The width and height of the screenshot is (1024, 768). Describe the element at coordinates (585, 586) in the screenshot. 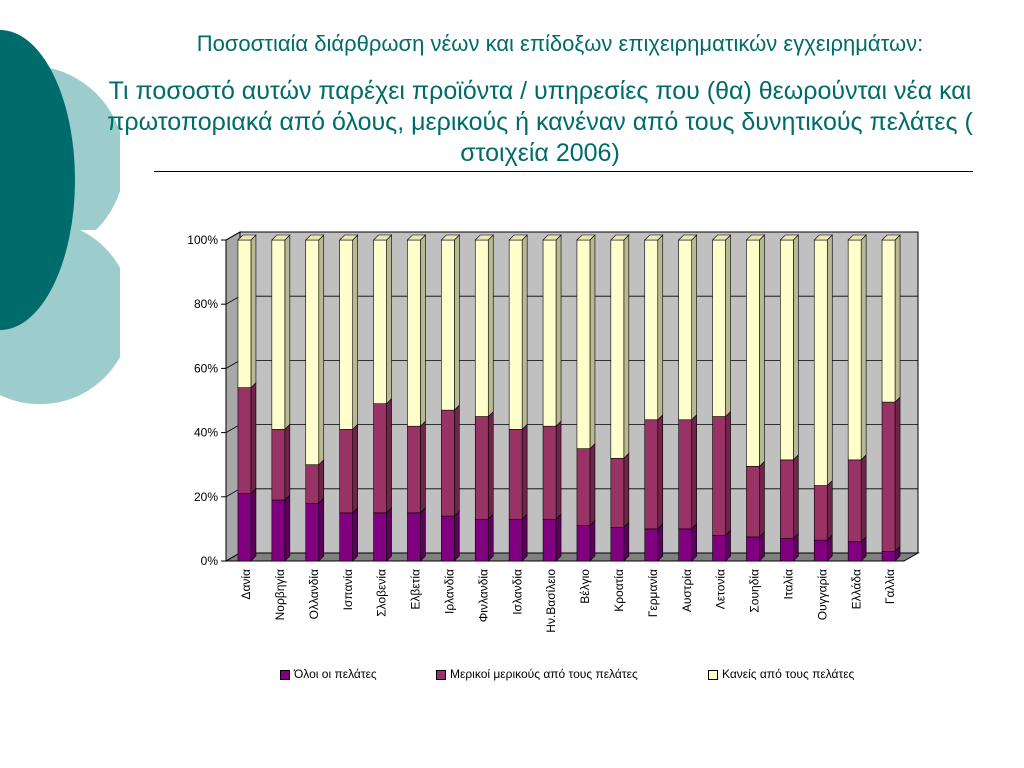

I see `x-tick-label: Βέλγιο` at that location.